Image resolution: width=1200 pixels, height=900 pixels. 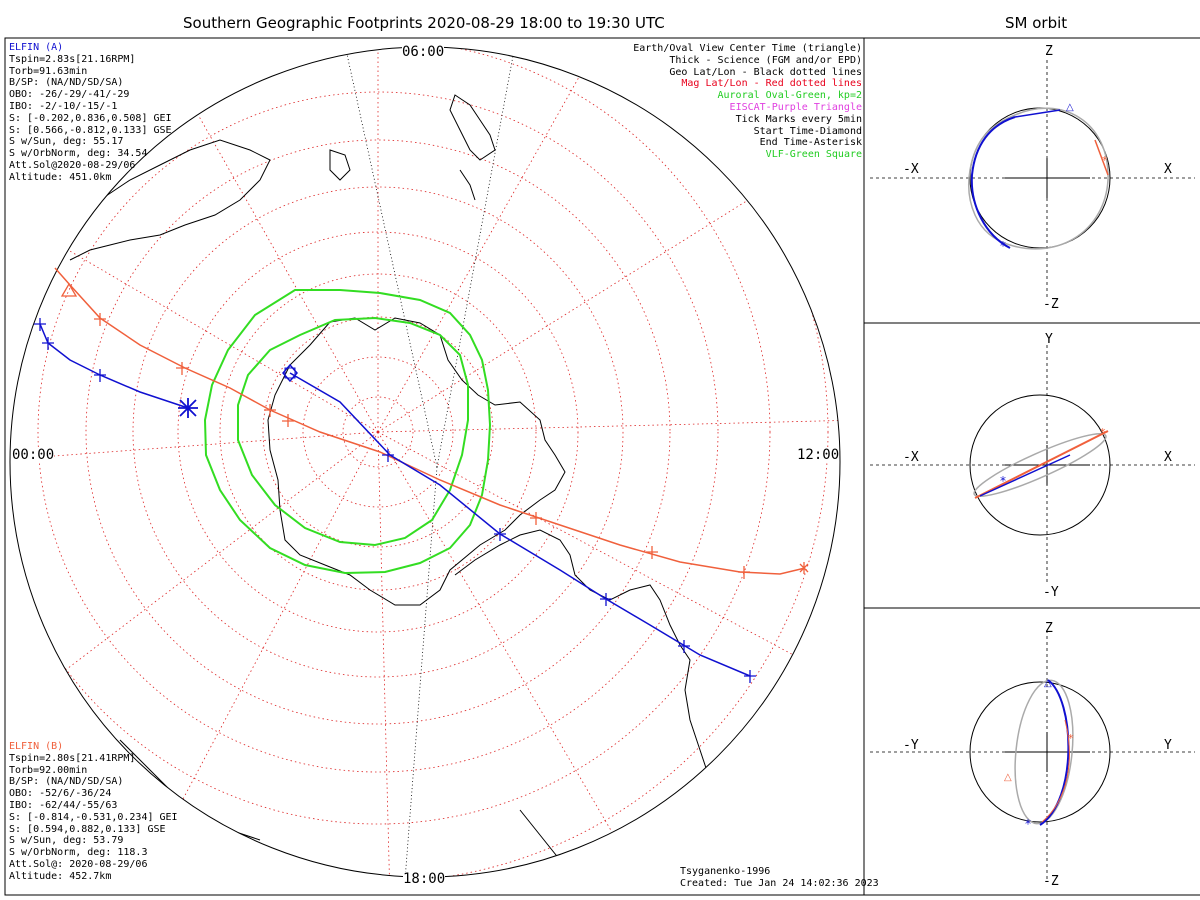 I want to click on panel-1-bottom-label: -Z, so click(x=1051, y=304).